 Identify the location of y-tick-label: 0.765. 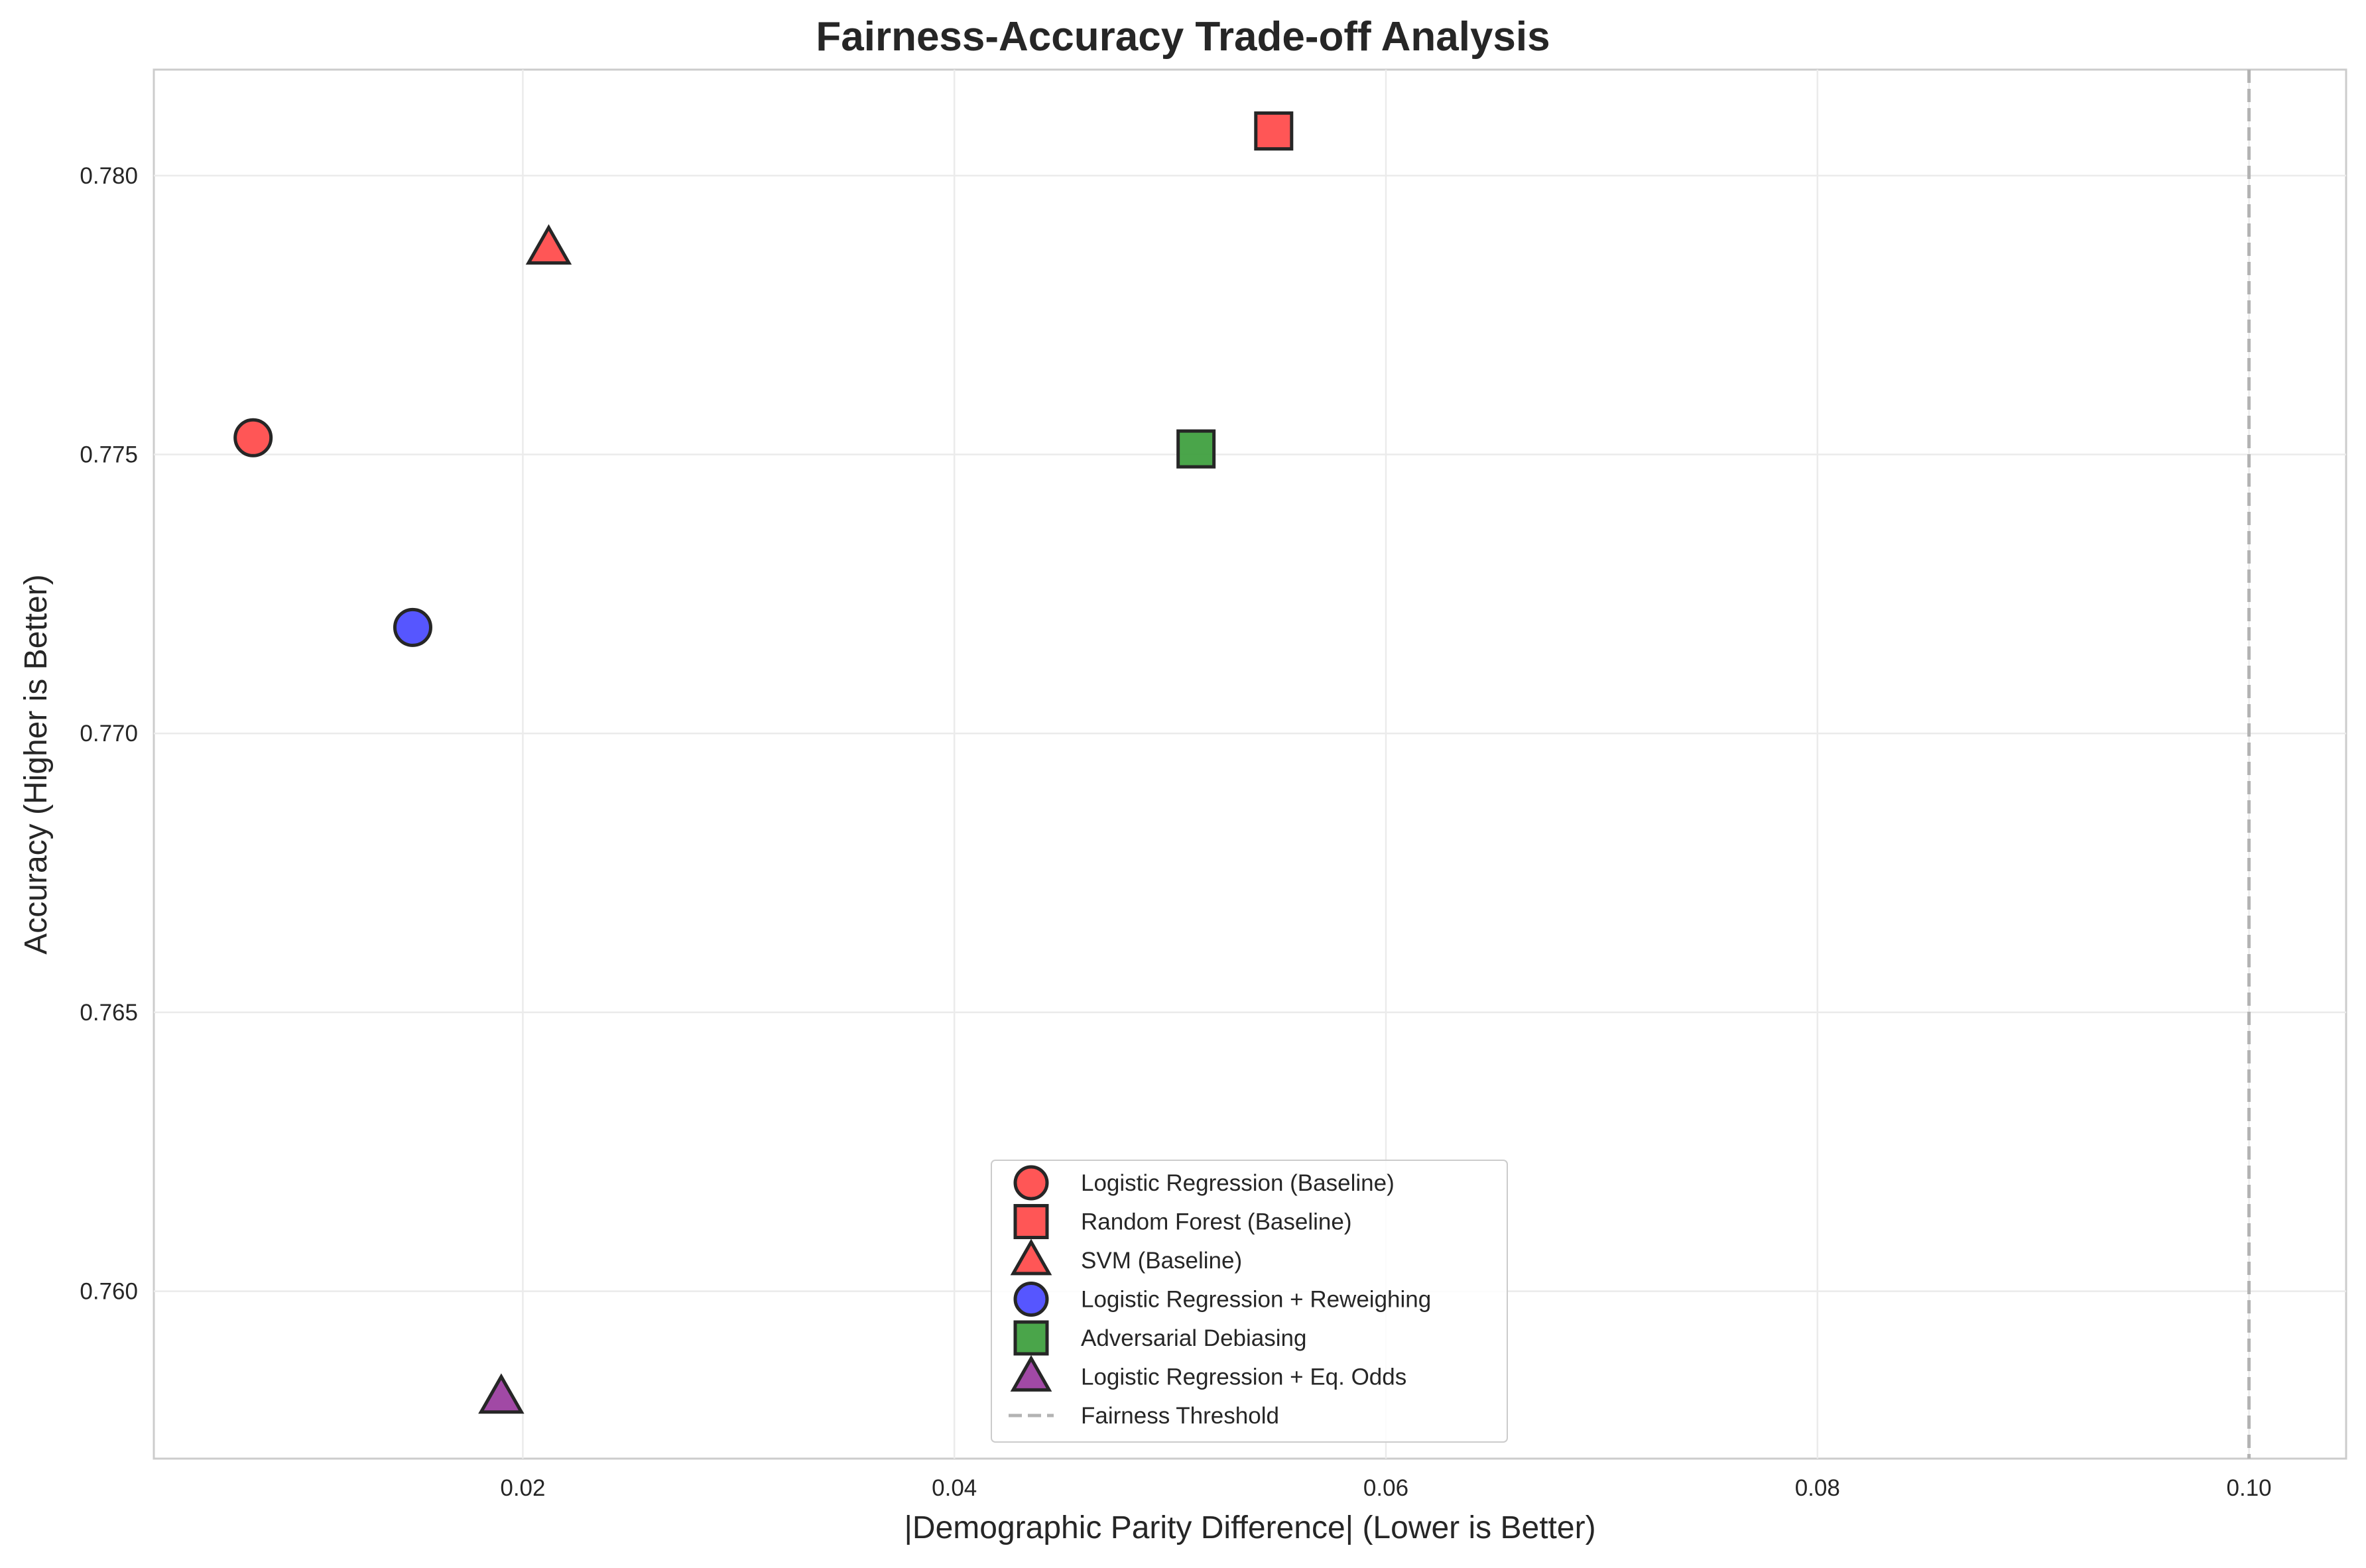
(109, 1013).